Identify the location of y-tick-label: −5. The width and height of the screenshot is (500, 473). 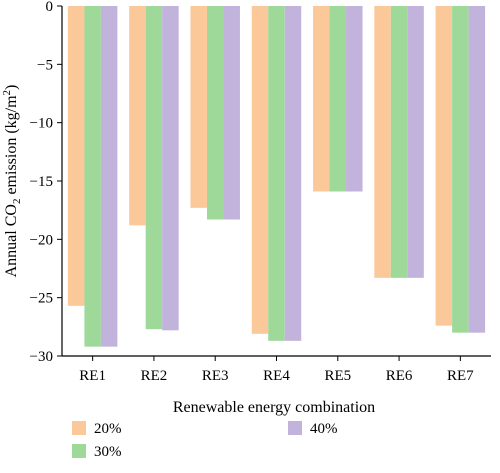
(45, 65).